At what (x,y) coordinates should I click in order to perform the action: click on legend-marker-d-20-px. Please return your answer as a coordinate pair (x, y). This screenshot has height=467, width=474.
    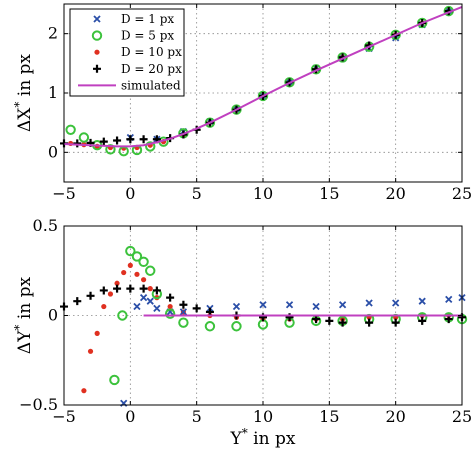
    Looking at the image, I should click on (97, 68).